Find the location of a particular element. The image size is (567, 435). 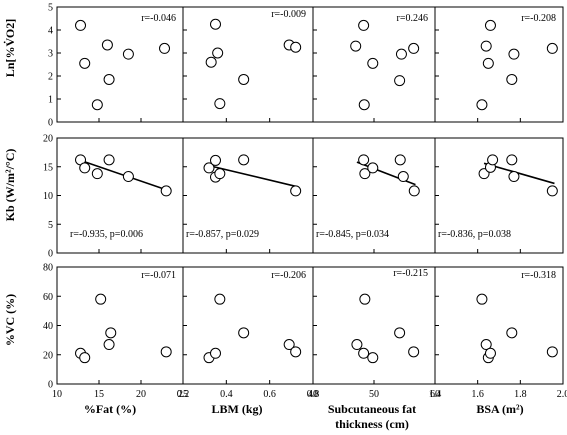

col2-xlabel-line1: Subcutaneous fat is located at coordinates (372, 409).